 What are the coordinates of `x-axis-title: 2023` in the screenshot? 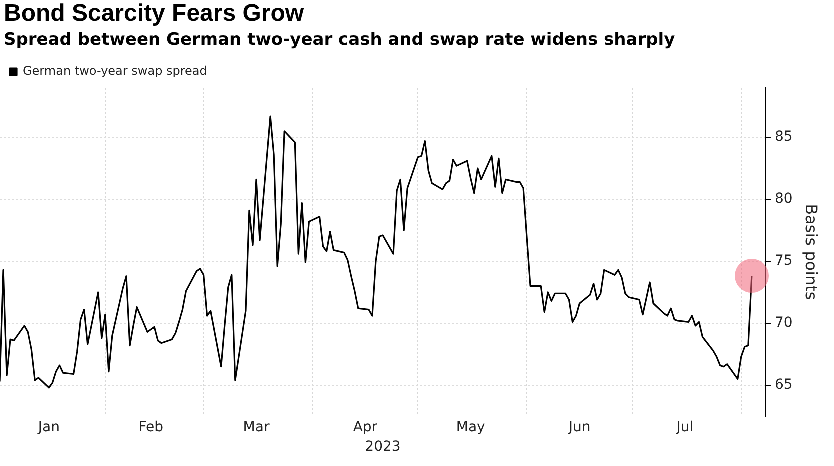 It's located at (383, 447).